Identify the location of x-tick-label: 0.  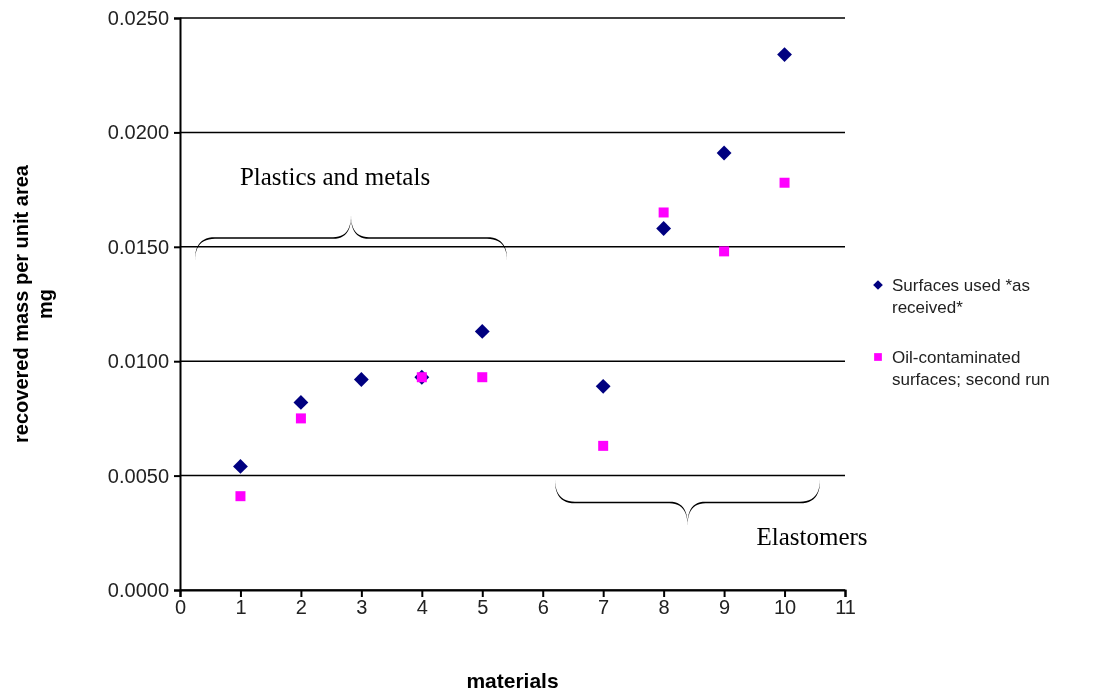
(180, 607).